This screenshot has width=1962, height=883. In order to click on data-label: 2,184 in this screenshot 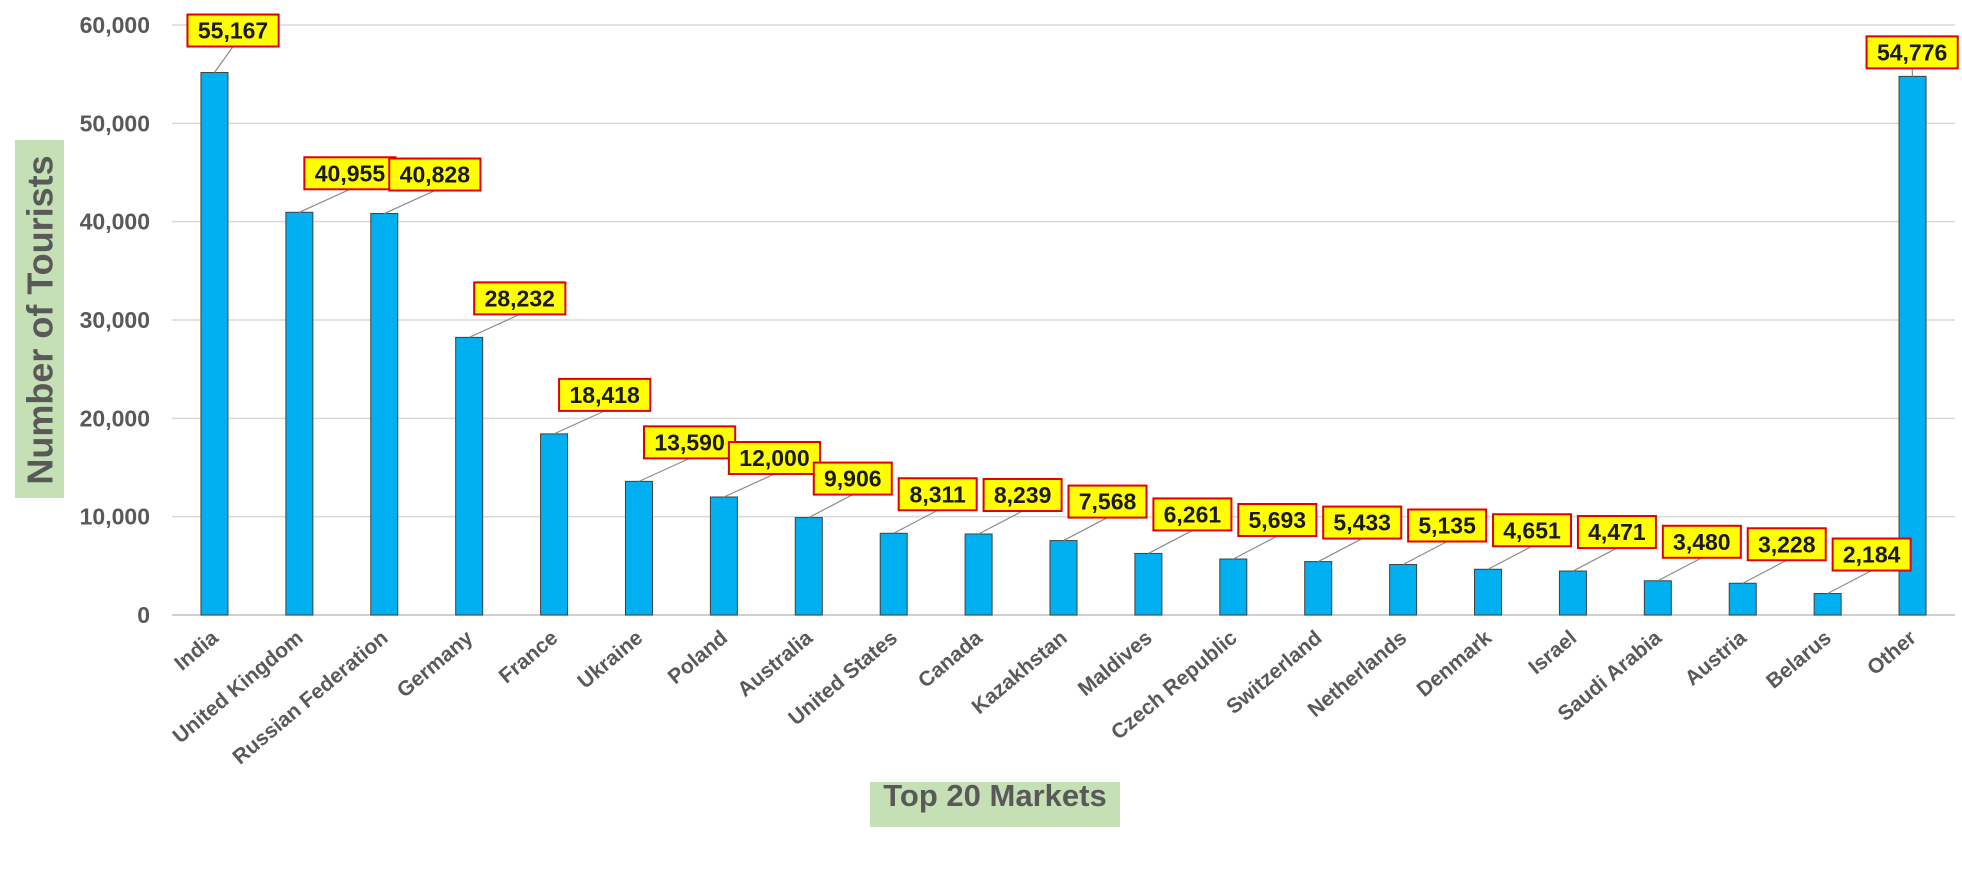, I will do `click(1872, 555)`.